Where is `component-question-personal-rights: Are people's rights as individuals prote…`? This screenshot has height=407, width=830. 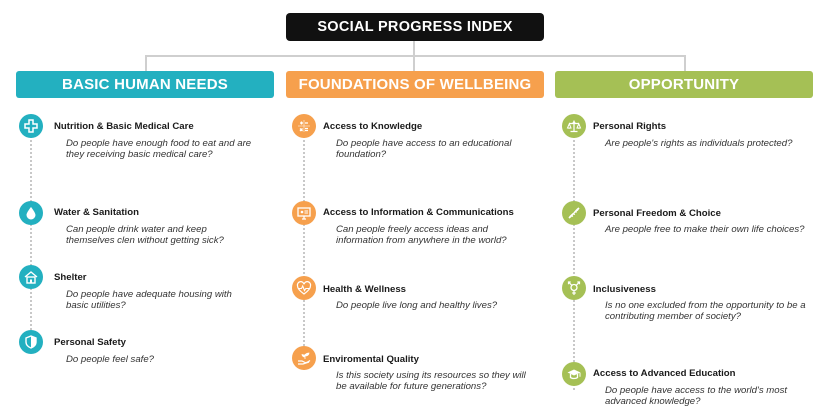 component-question-personal-rights: Are people's rights as individuals prote… is located at coordinates (699, 143).